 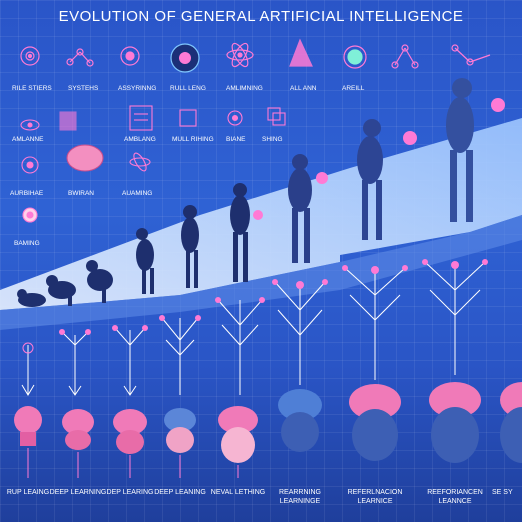 I want to click on tree-nodes, so click(x=273, y=297).